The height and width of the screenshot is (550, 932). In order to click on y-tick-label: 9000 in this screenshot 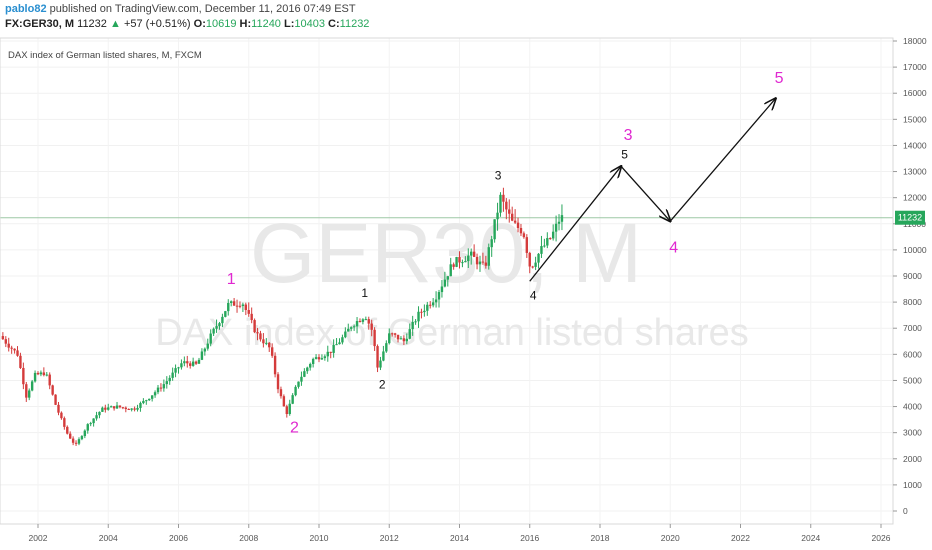, I will do `click(912, 276)`.